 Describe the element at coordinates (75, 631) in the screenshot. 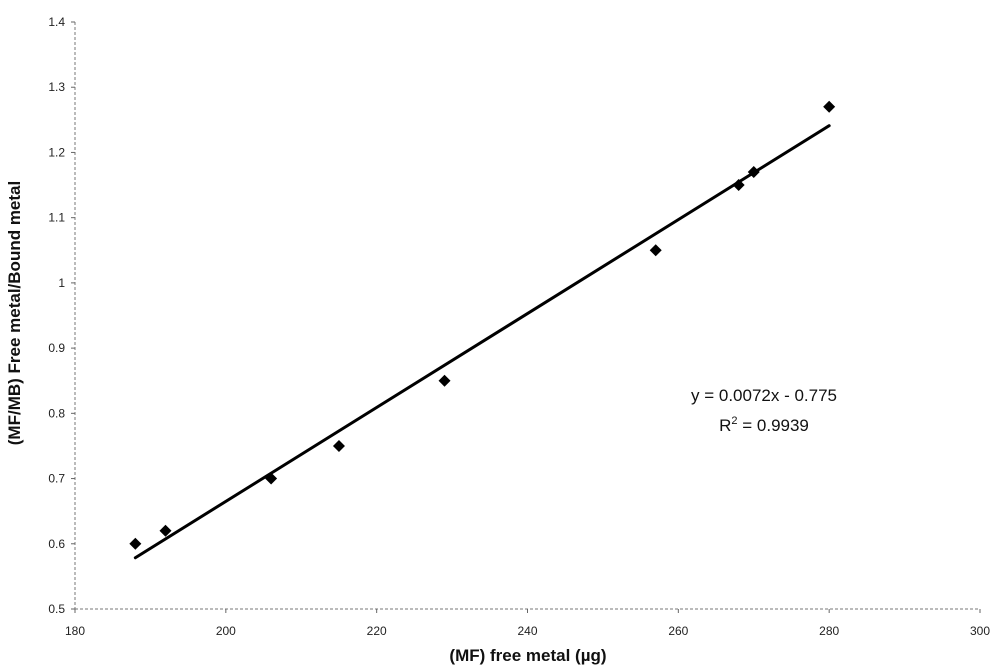

I see `x-tick-label: 180` at that location.